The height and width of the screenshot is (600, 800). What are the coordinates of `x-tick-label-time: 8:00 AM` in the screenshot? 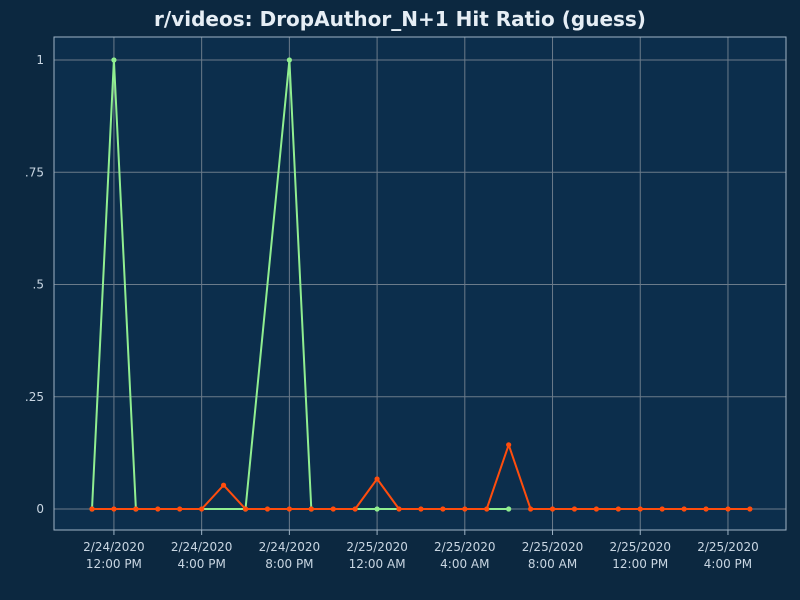 It's located at (552, 564).